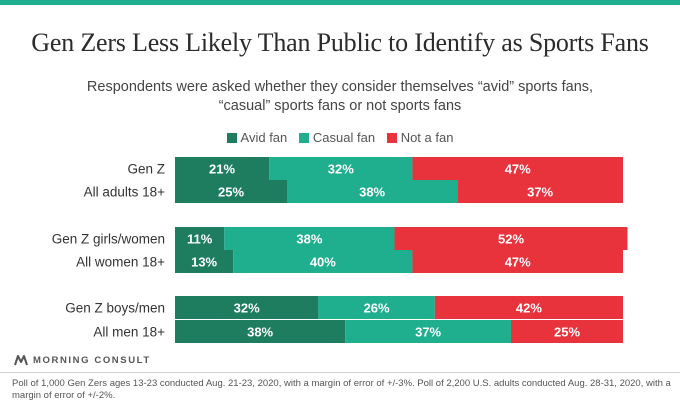 The width and height of the screenshot is (680, 408). I want to click on legend: Avid fan Casual fan Not a fan, so click(340, 137).